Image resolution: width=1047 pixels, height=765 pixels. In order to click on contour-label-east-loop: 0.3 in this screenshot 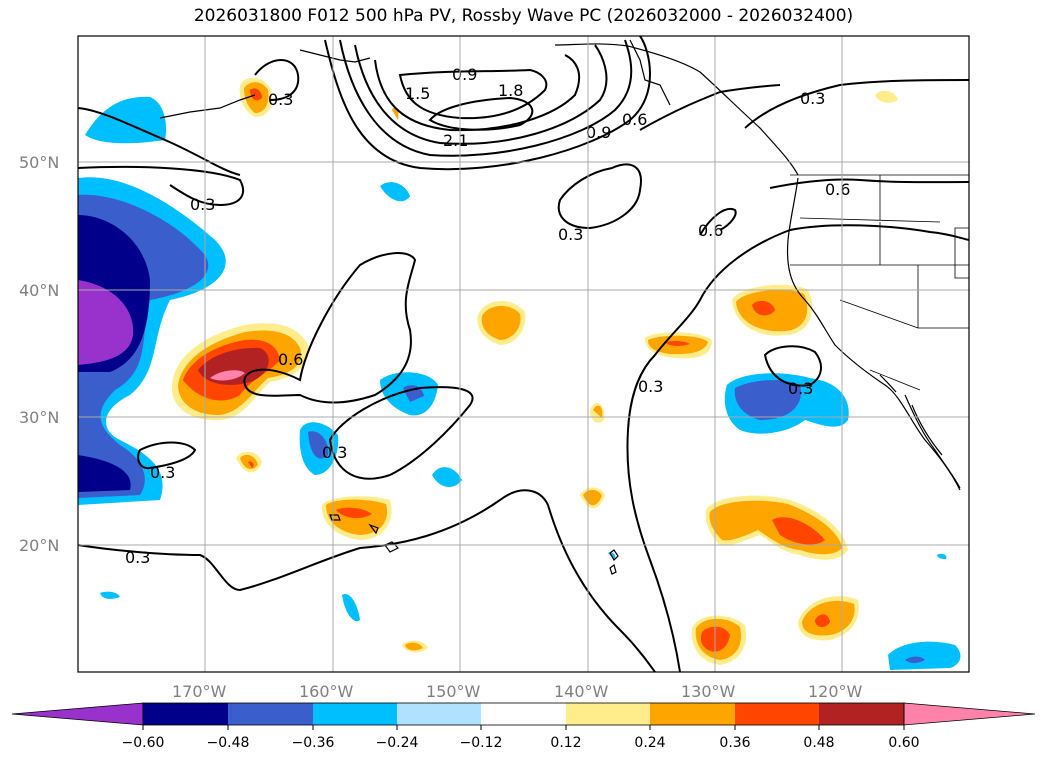, I will do `click(800, 388)`.